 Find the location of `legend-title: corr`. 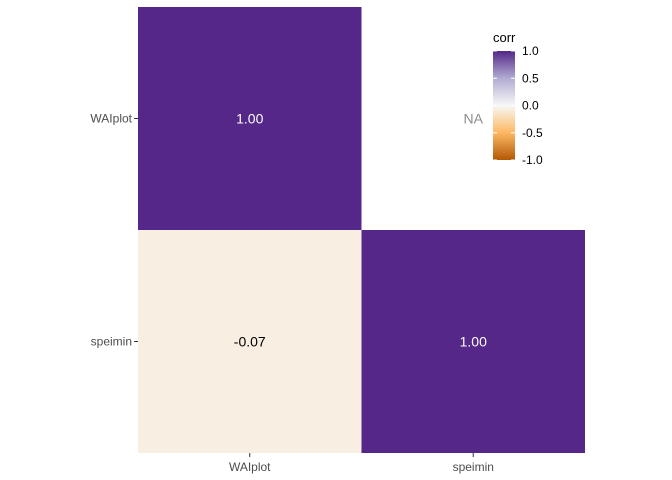

legend-title: corr is located at coordinates (504, 37).